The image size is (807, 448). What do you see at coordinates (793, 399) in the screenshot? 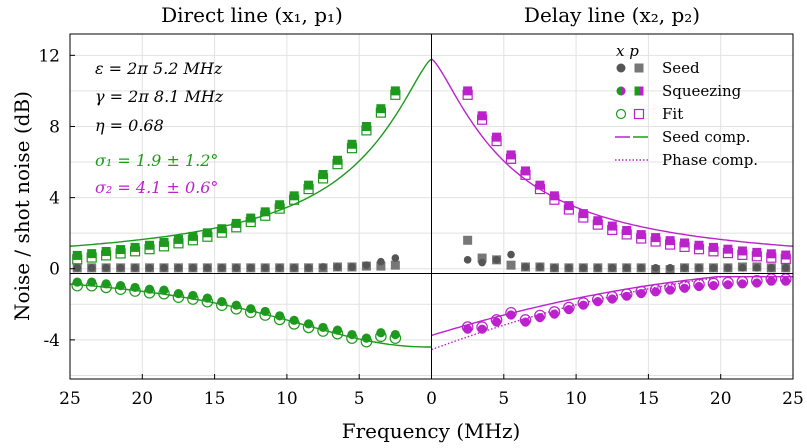
I see `x-tick-label: 25` at bounding box center [793, 399].